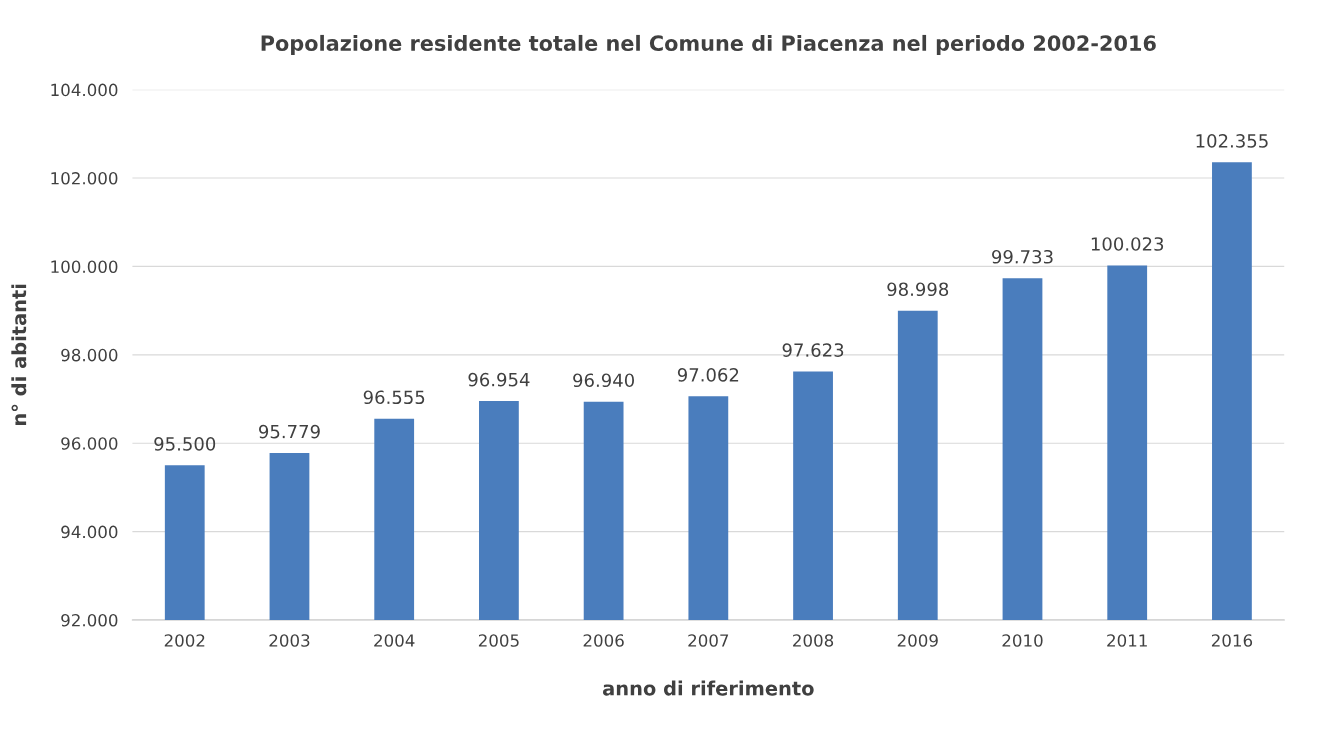 The height and width of the screenshot is (747, 1324). I want to click on y-tick-label: 102.000, so click(84, 178).